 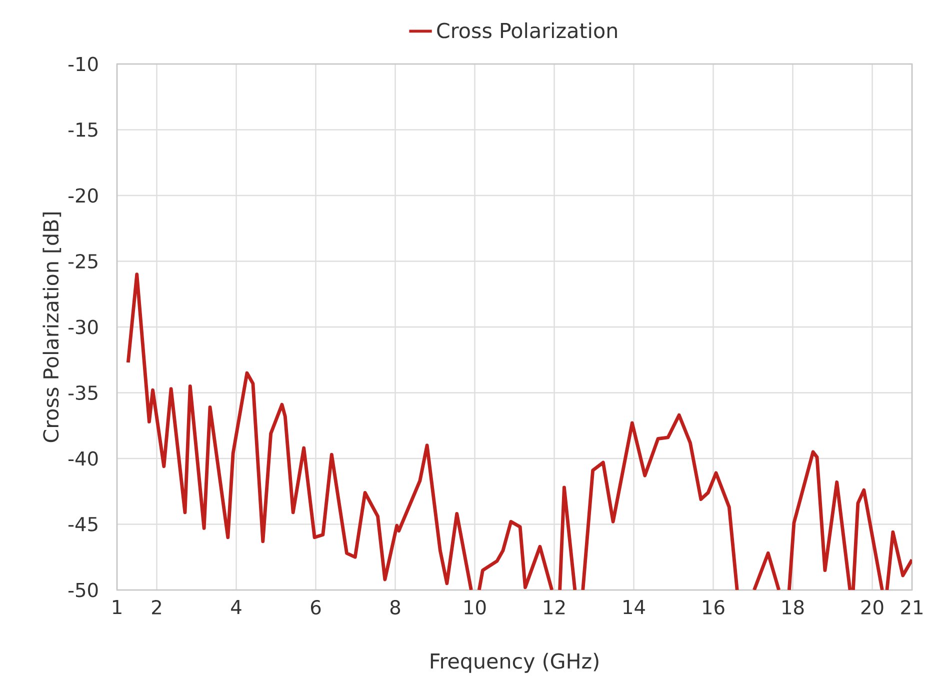 I want to click on x-tick-label: 8, so click(x=395, y=607).